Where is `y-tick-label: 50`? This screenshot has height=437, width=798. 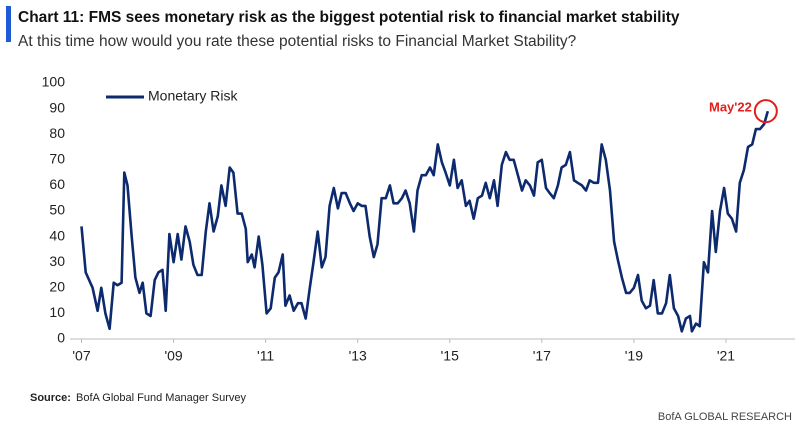 y-tick-label: 50 is located at coordinates (57, 210).